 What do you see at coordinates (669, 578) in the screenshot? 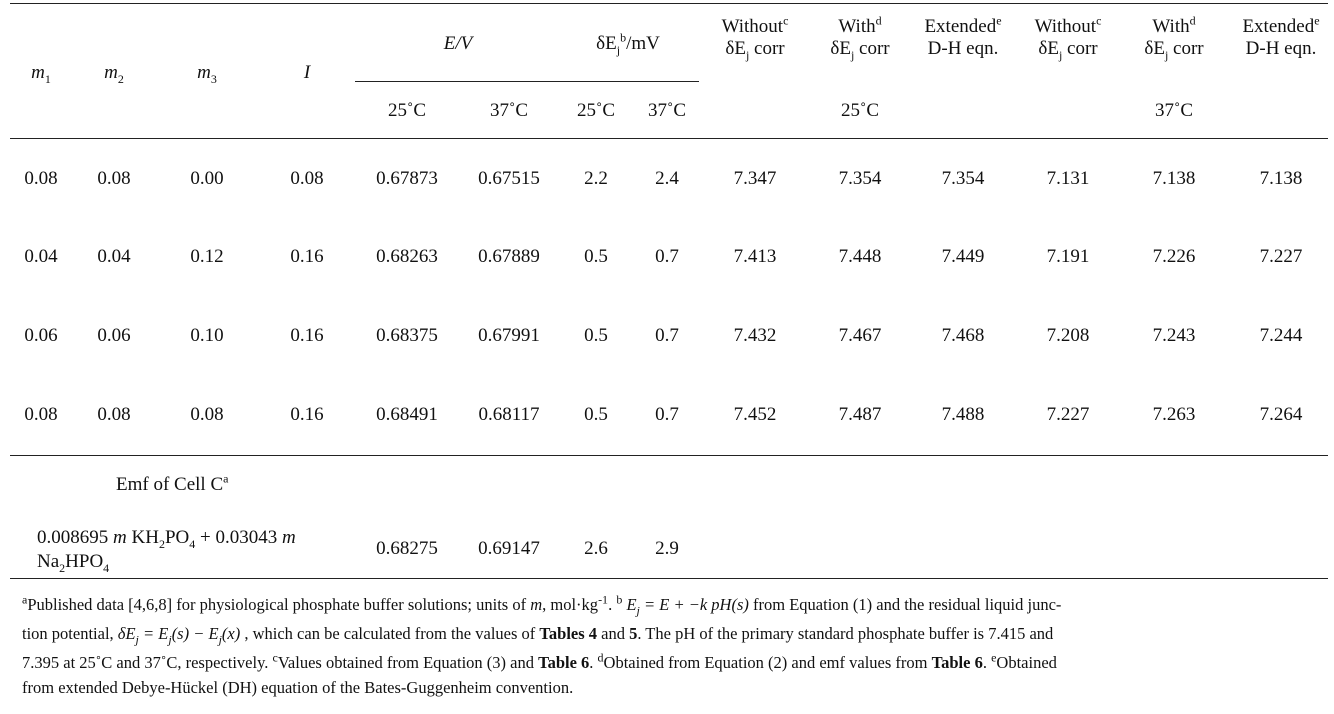
I see `rule-table-bottom` at bounding box center [669, 578].